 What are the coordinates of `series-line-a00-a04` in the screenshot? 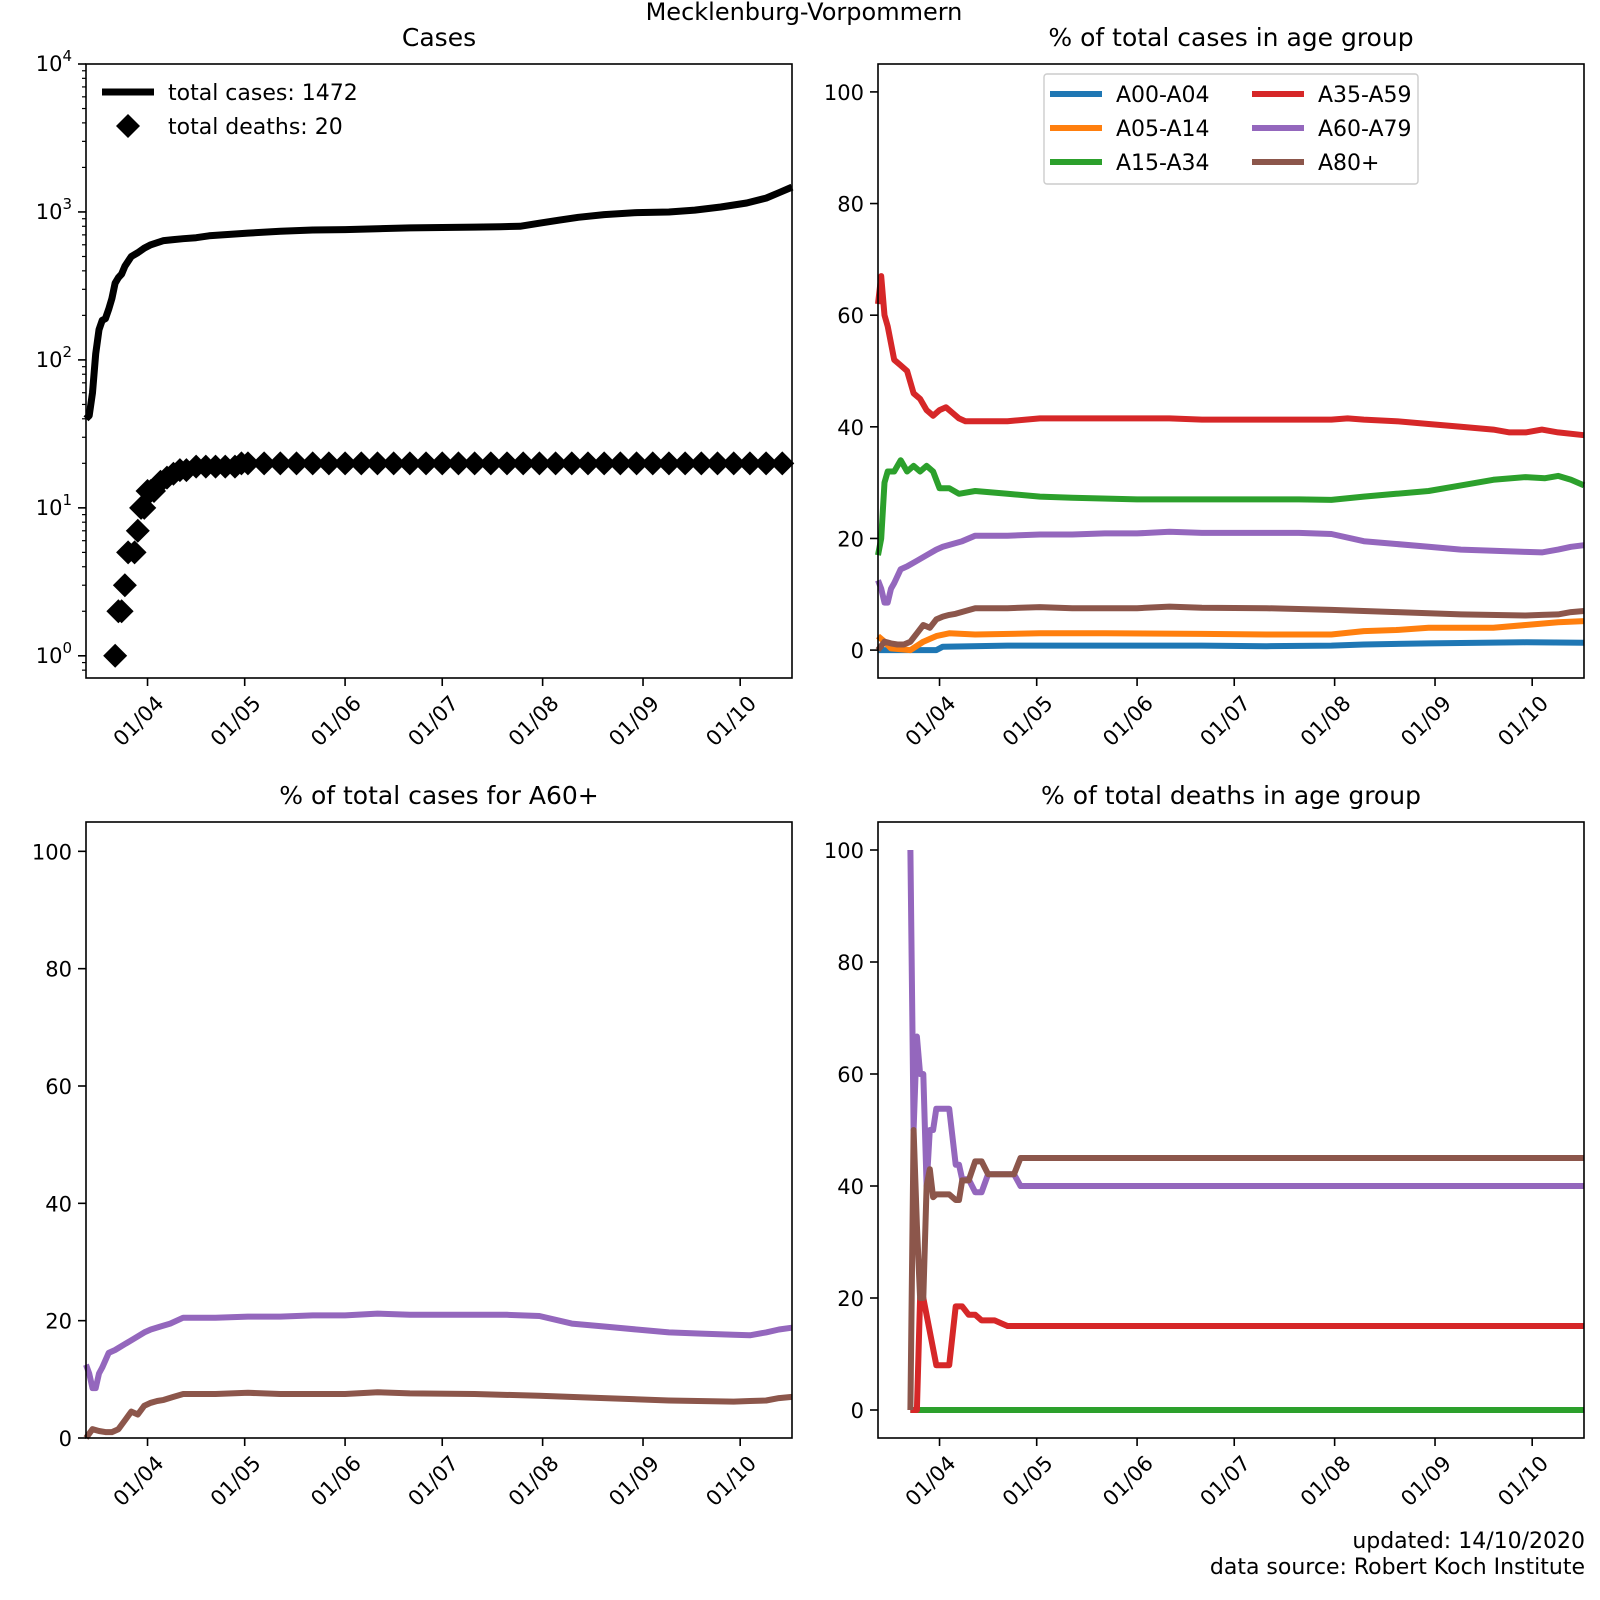 It's located at (1231, 646).